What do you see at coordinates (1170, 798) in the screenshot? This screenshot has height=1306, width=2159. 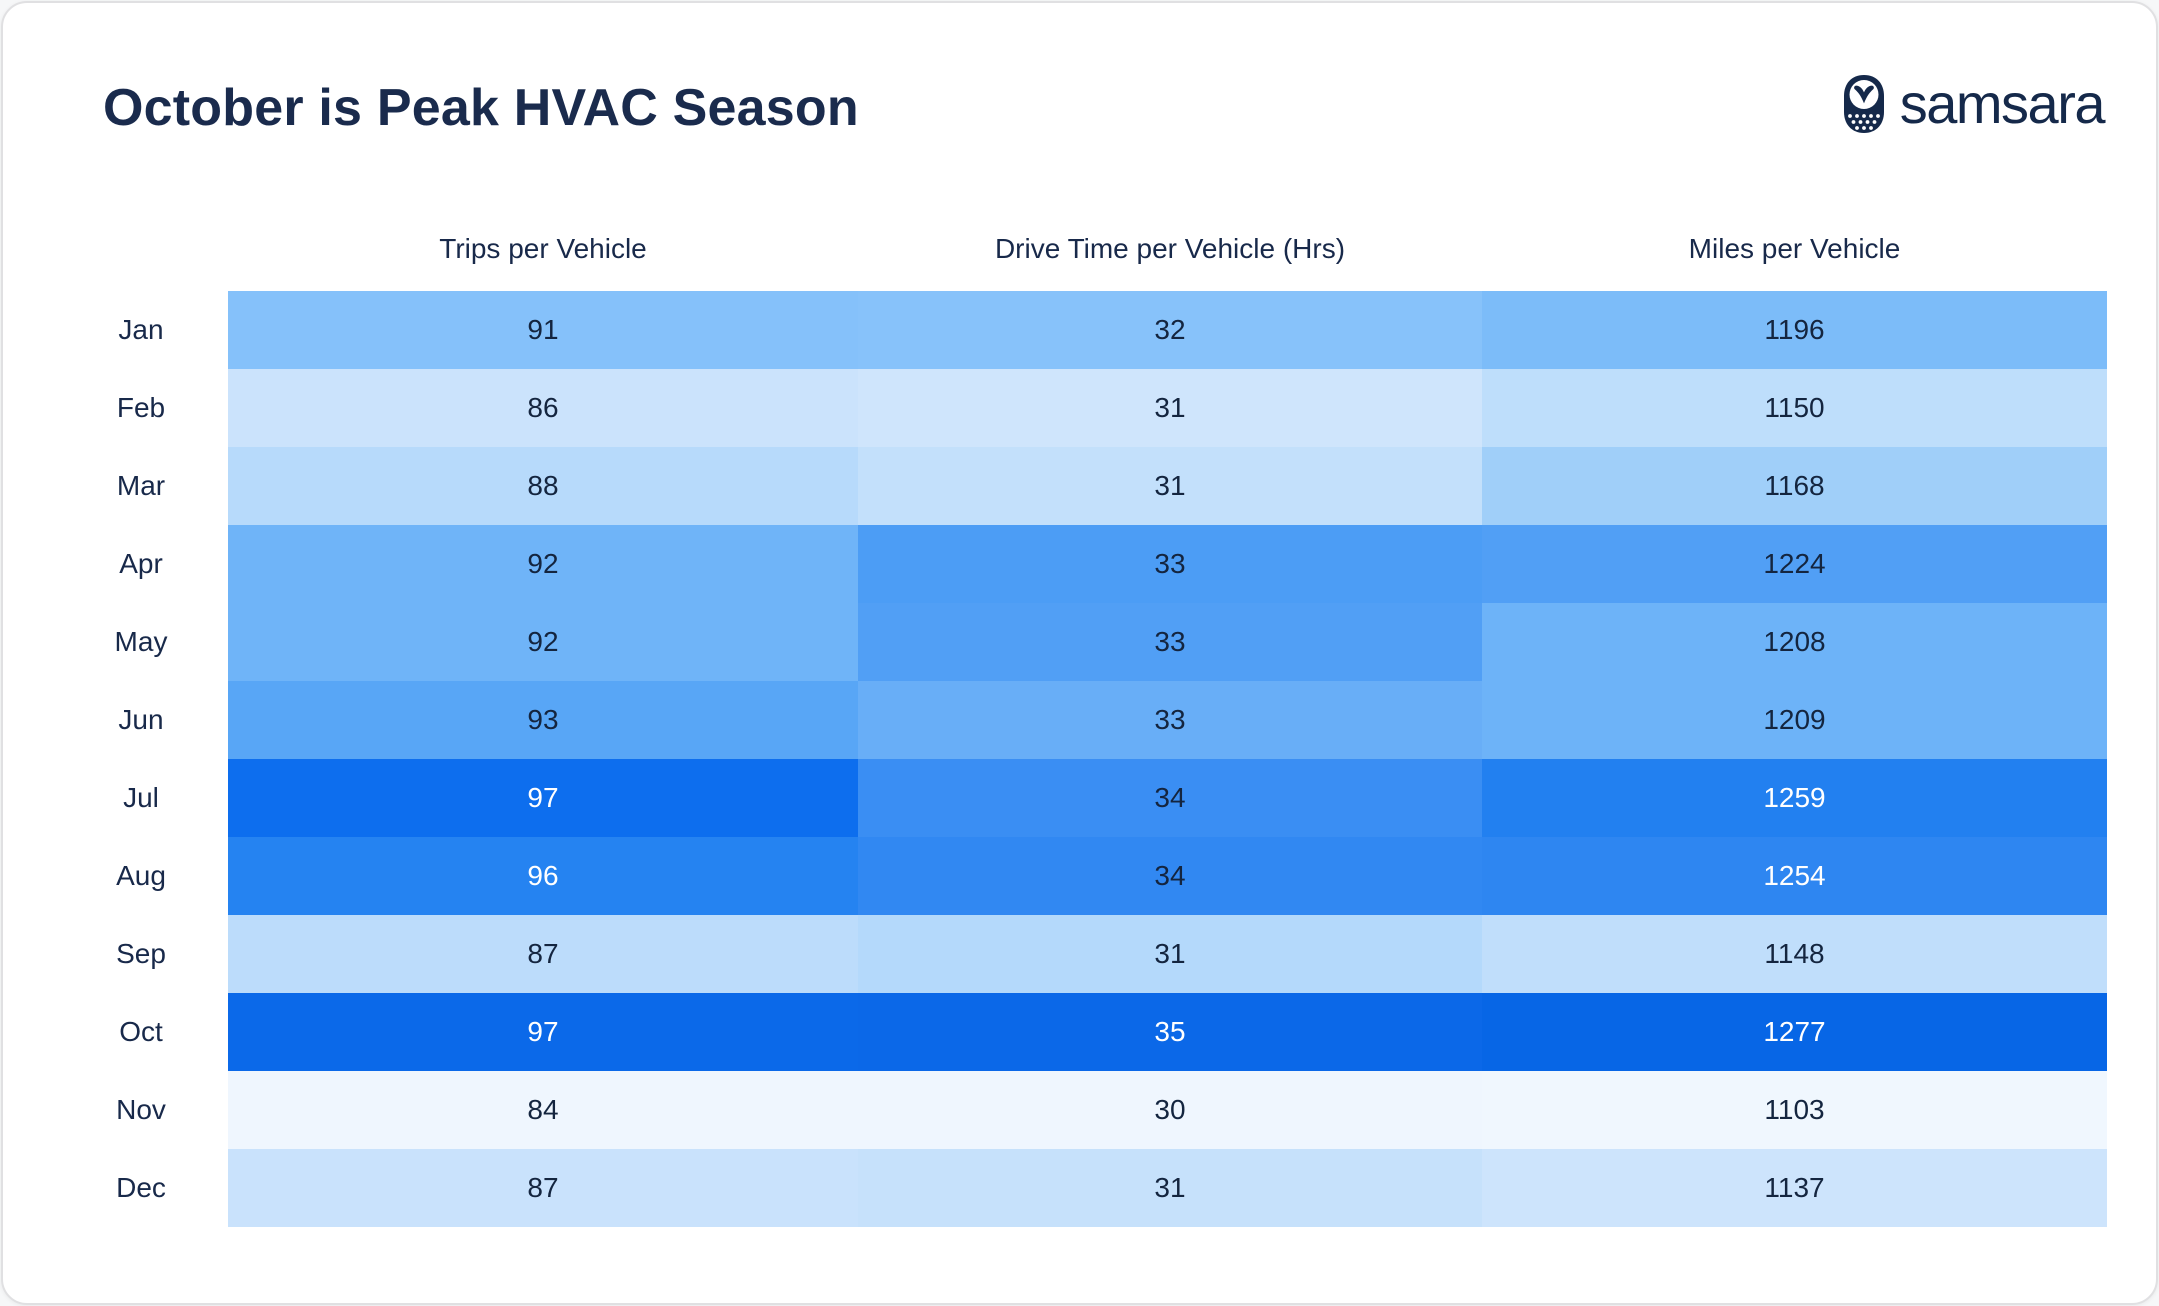 I see `heatmap-cell-jul-drive: 34` at bounding box center [1170, 798].